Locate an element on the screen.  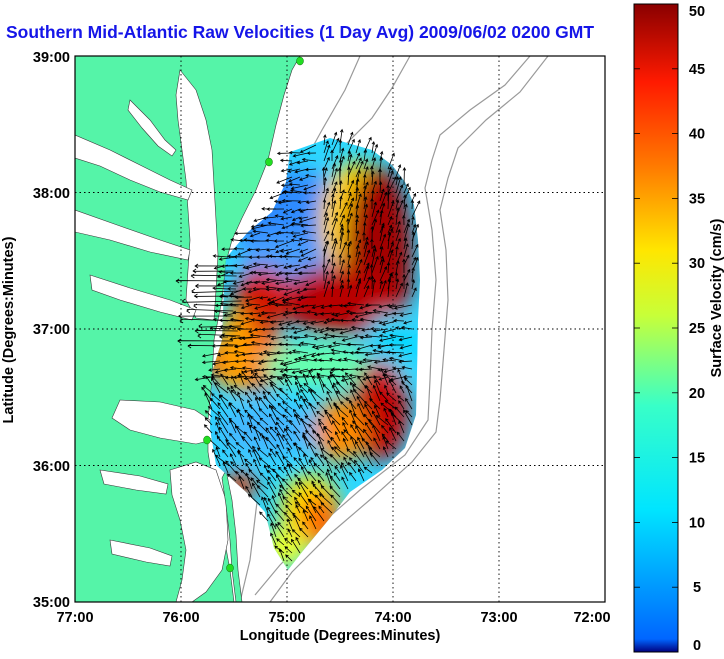
x-tick-label: 74:00 is located at coordinates (392, 618).